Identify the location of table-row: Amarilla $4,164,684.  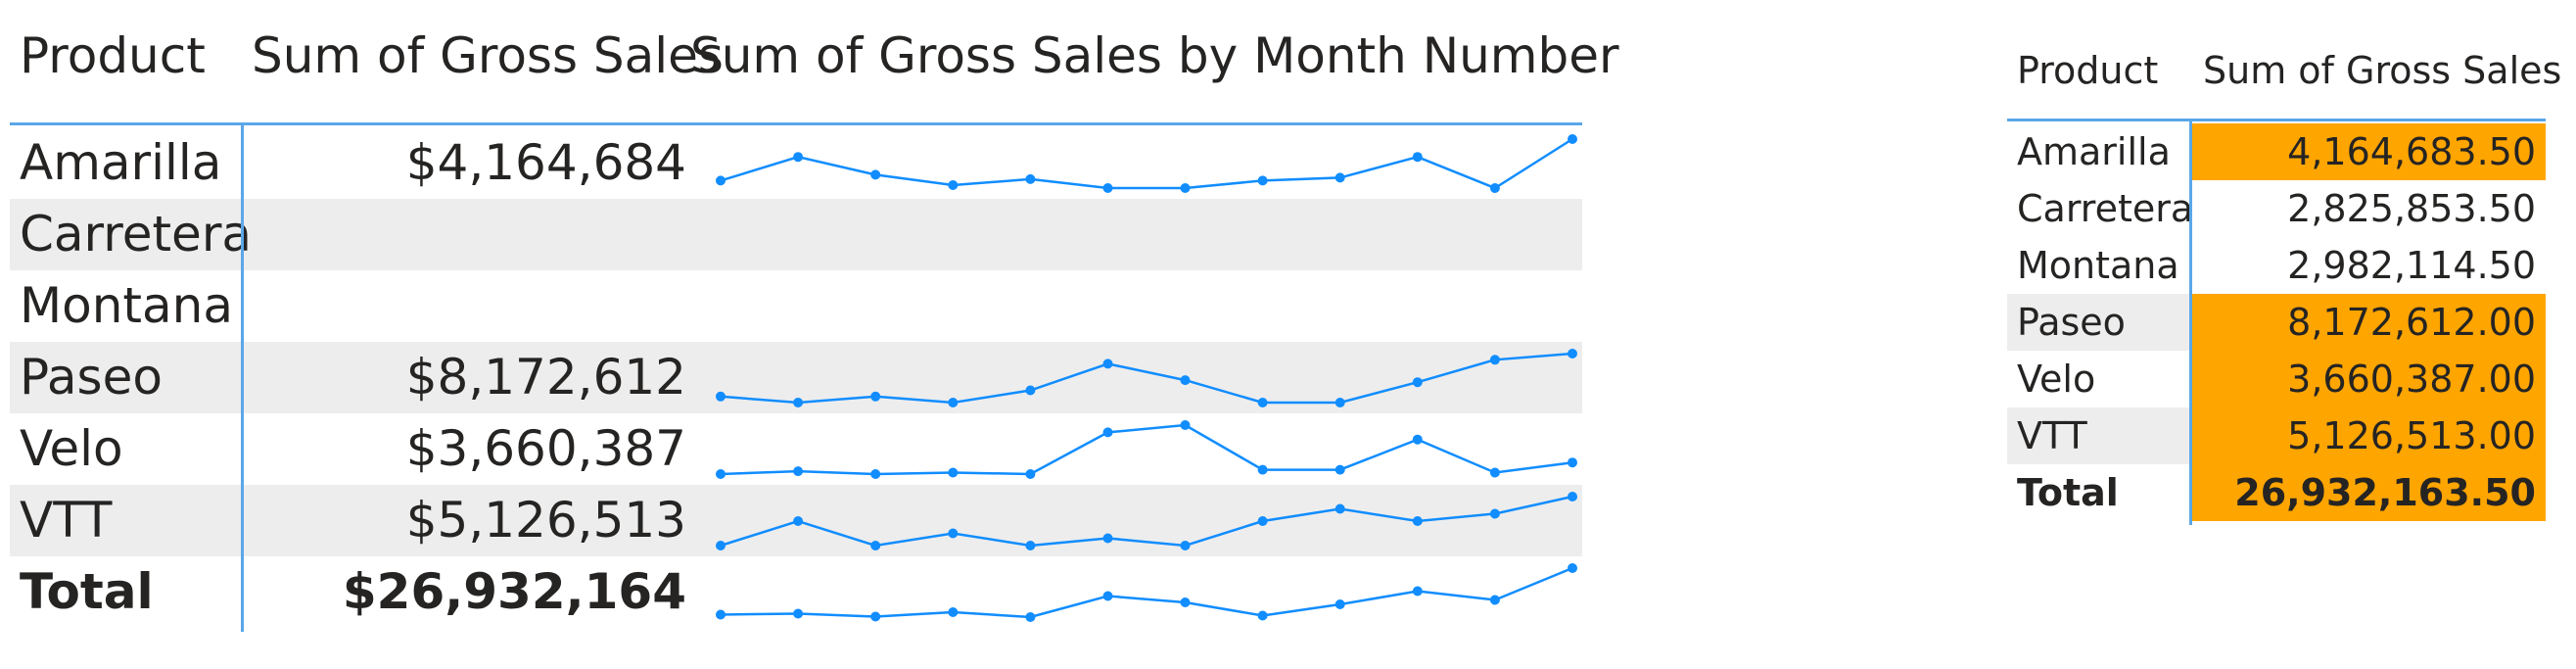
(796, 163).